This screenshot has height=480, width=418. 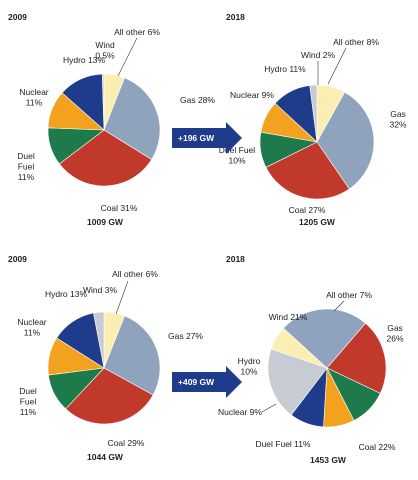 I want to click on growth-arrow-2: +409 GW, so click(x=207, y=382).